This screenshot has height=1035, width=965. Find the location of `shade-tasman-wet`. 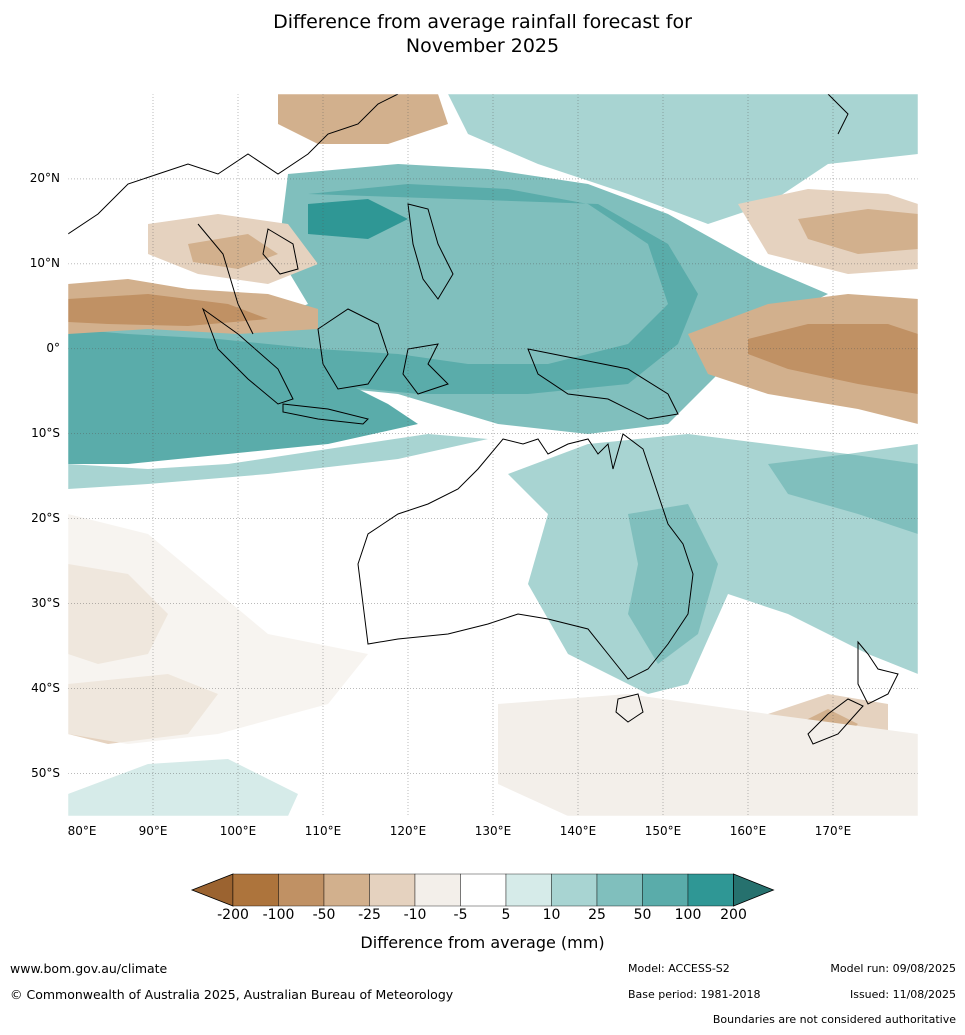

shade-tasman-wet is located at coordinates (843, 494).